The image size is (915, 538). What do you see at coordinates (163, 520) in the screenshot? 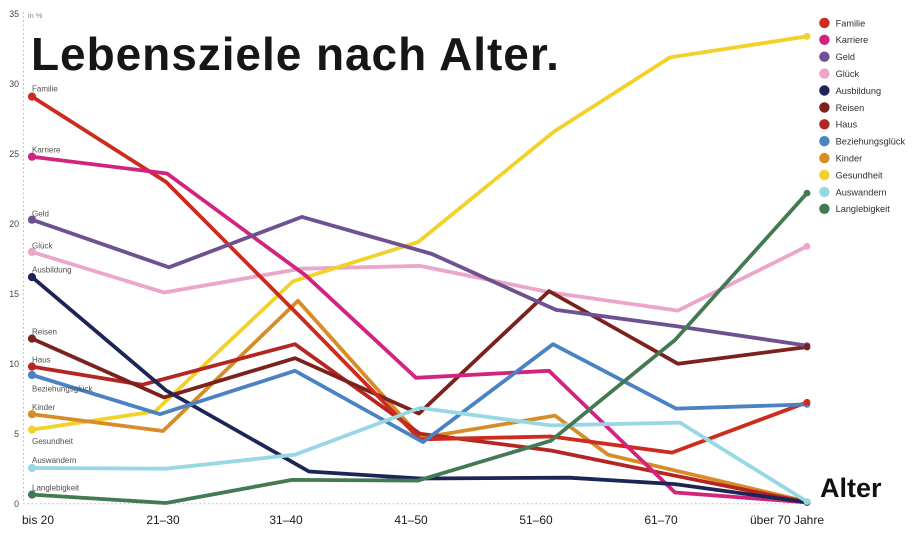
I see `svg-text: 21–30` at bounding box center [163, 520].